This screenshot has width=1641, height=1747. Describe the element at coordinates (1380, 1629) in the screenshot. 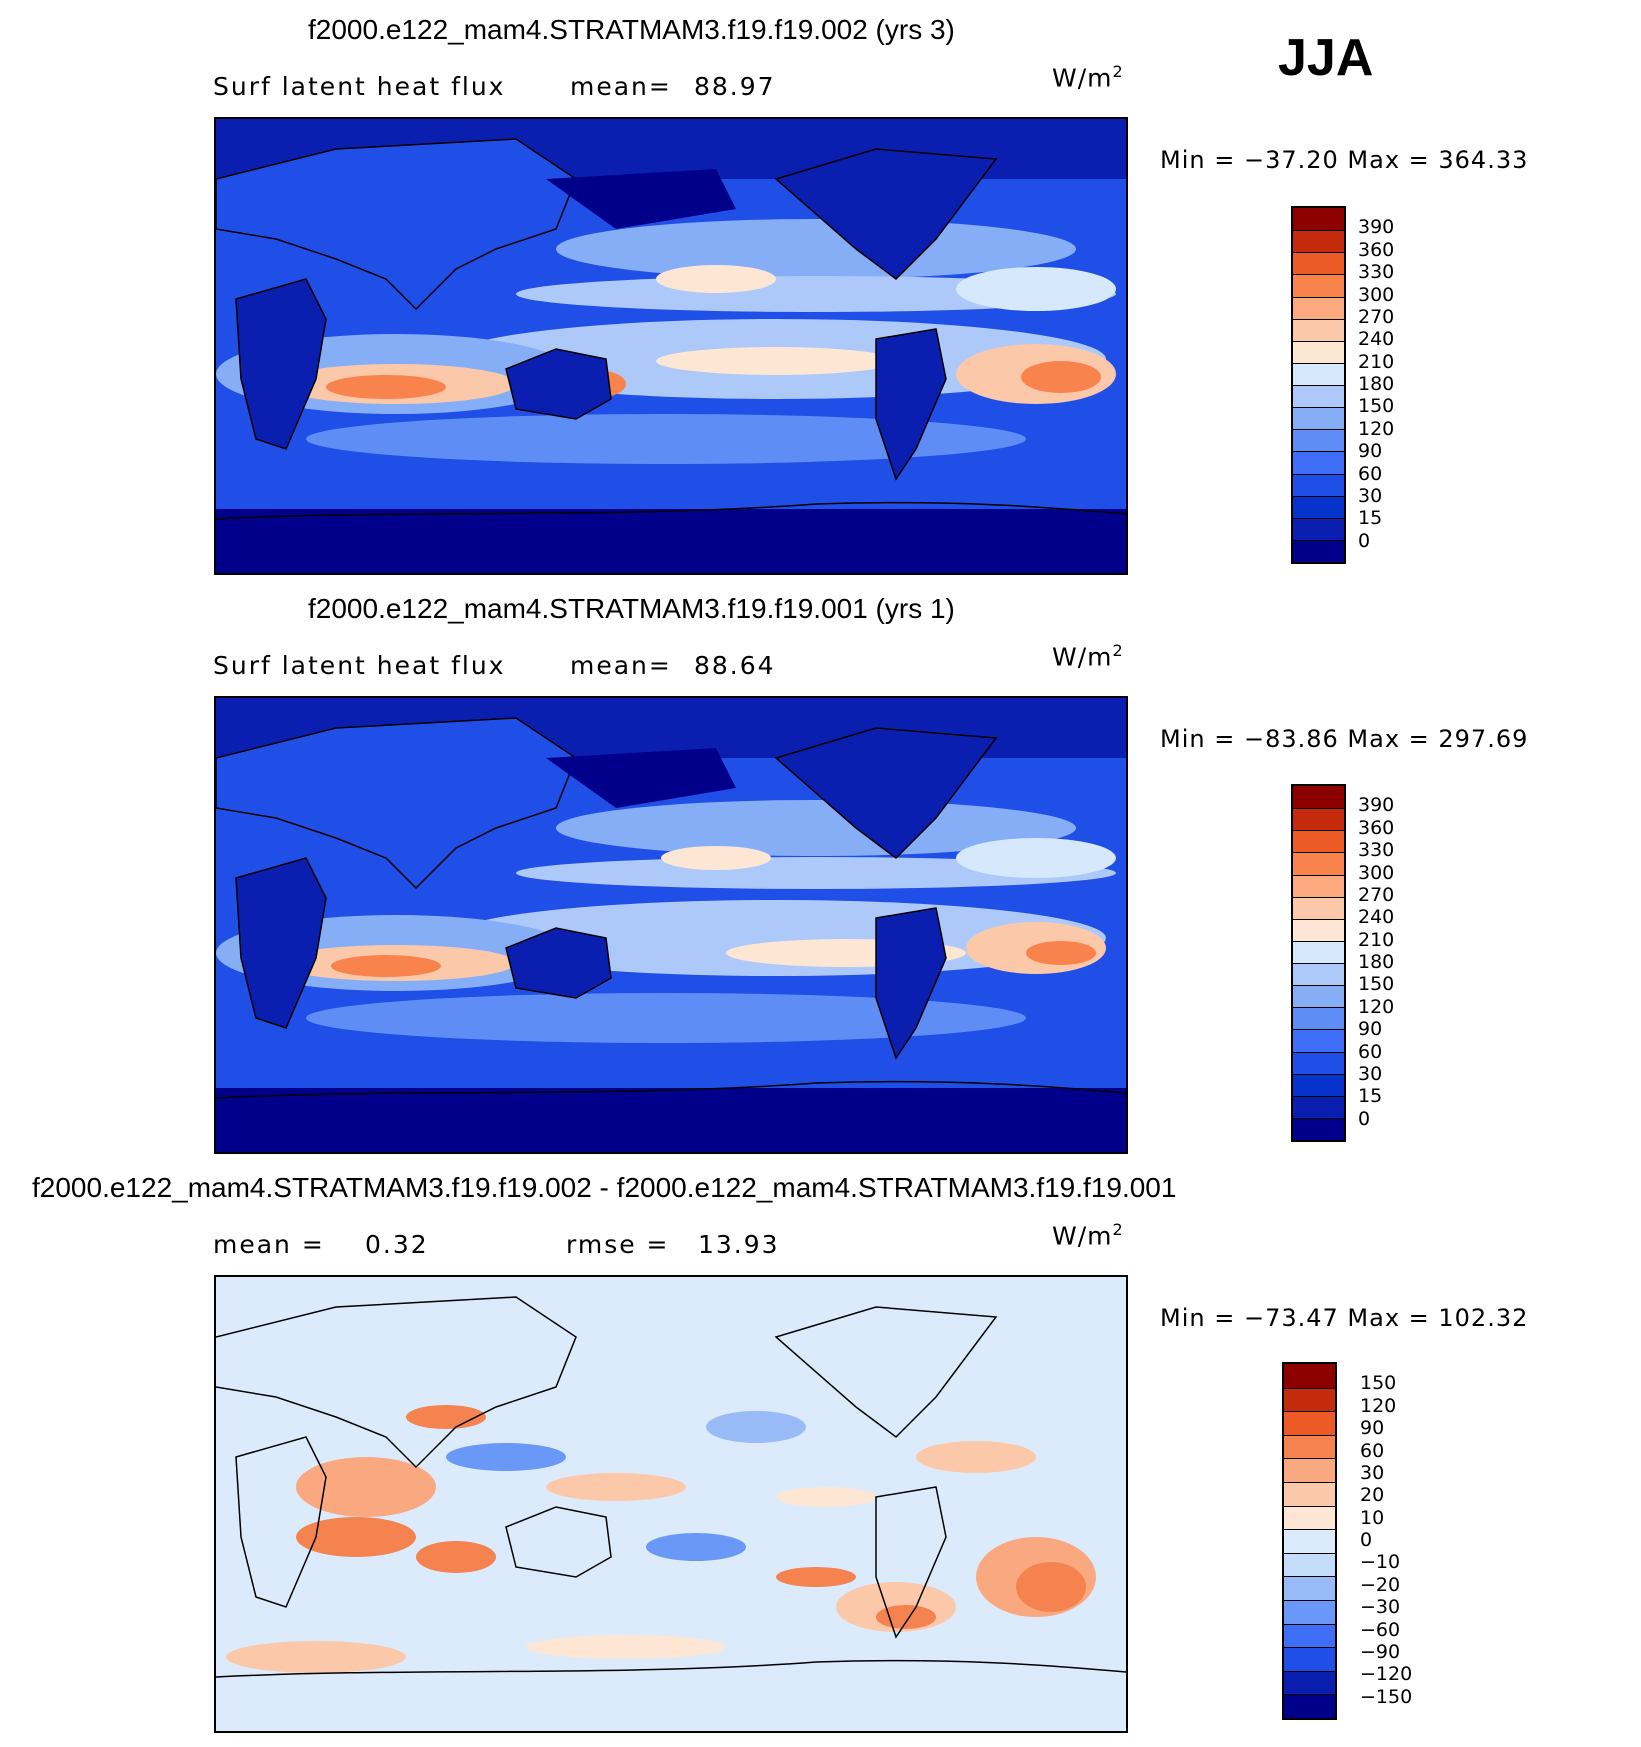

I see `colorbar-tick-label: −60` at that location.